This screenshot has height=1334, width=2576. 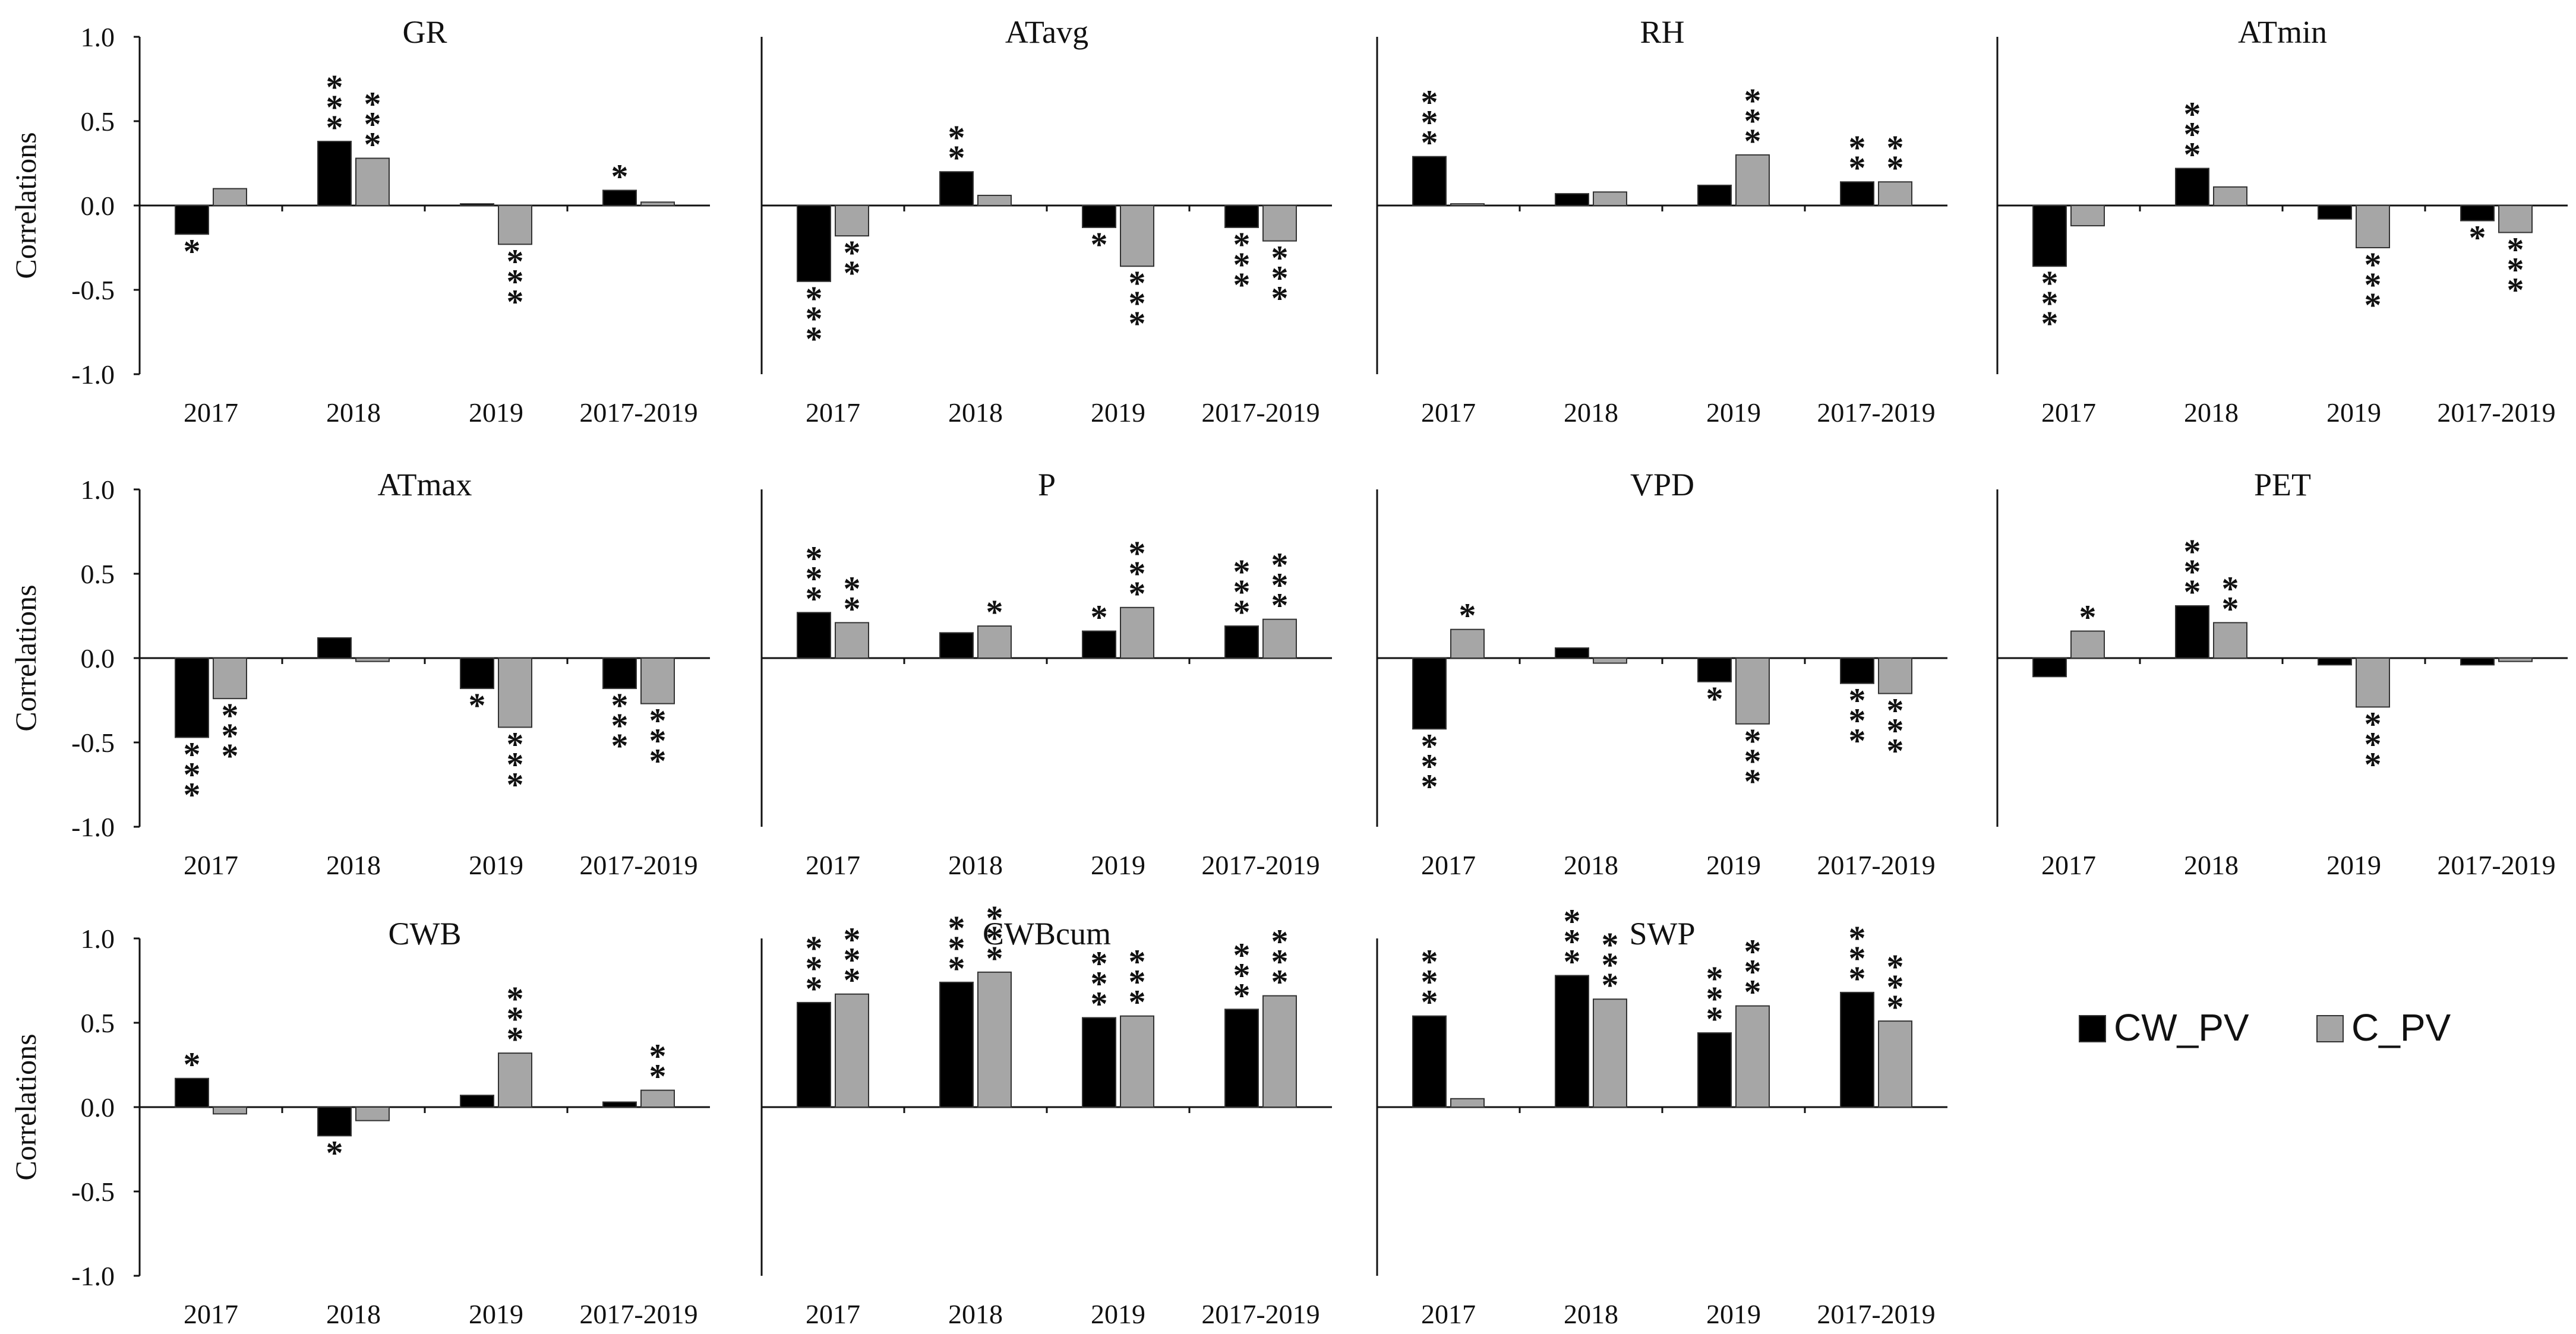 I want to click on legend-label: CW_PV, so click(x=2181, y=1027).